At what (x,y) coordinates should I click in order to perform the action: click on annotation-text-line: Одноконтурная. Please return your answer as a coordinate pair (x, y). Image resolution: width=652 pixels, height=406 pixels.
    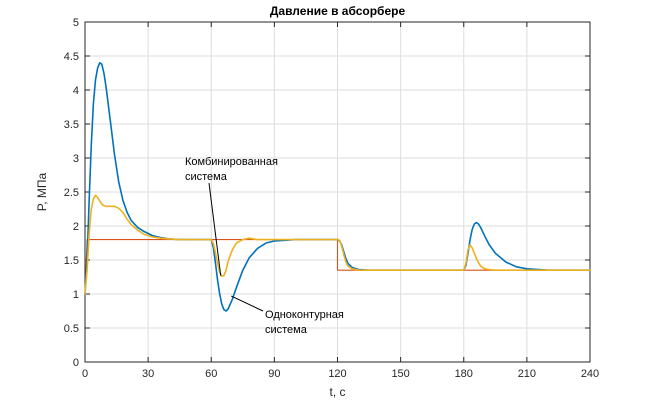
    Looking at the image, I should click on (304, 315).